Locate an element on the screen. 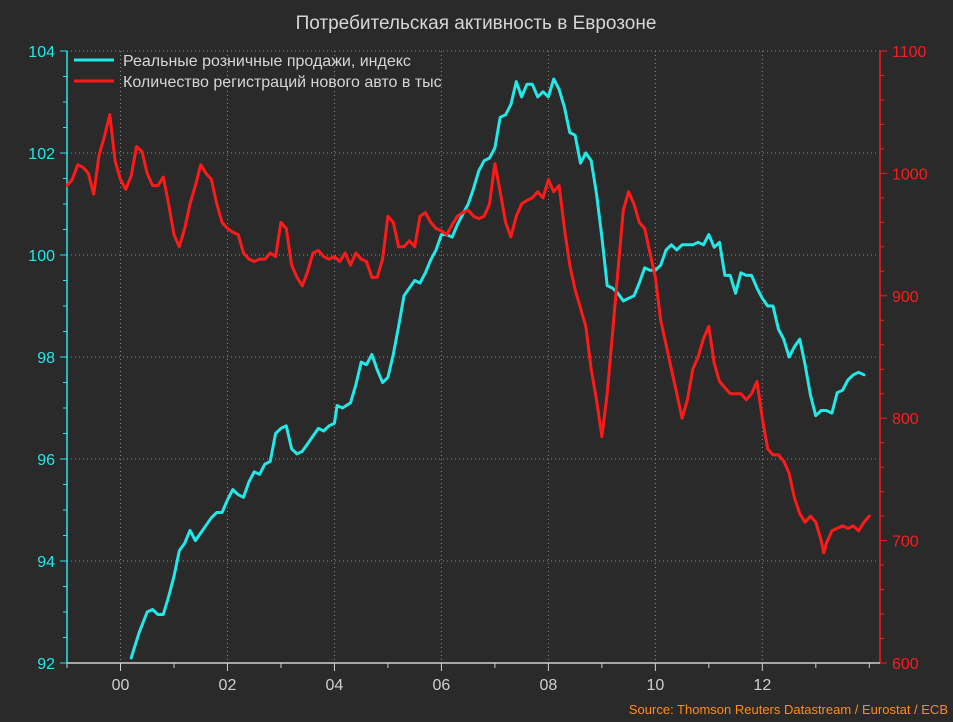 The height and width of the screenshot is (722, 953). y-right-tick-label: 600 is located at coordinates (905, 664).